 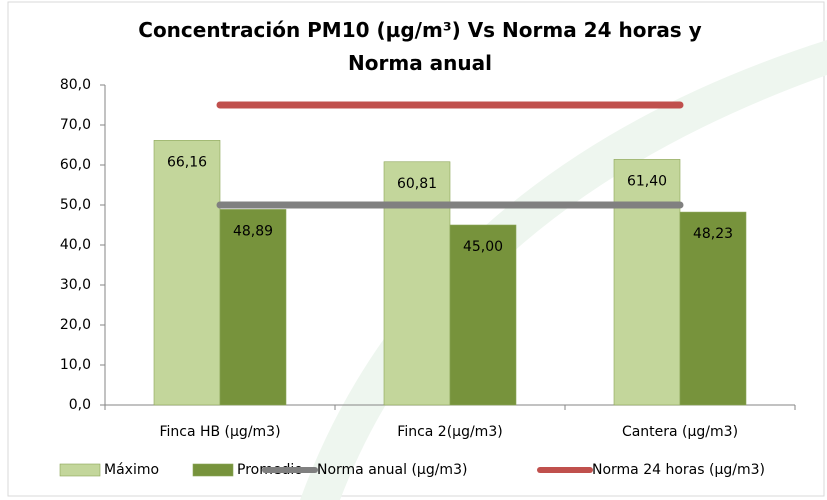 I want to click on y-tick-label: 20,0, so click(x=75, y=325).